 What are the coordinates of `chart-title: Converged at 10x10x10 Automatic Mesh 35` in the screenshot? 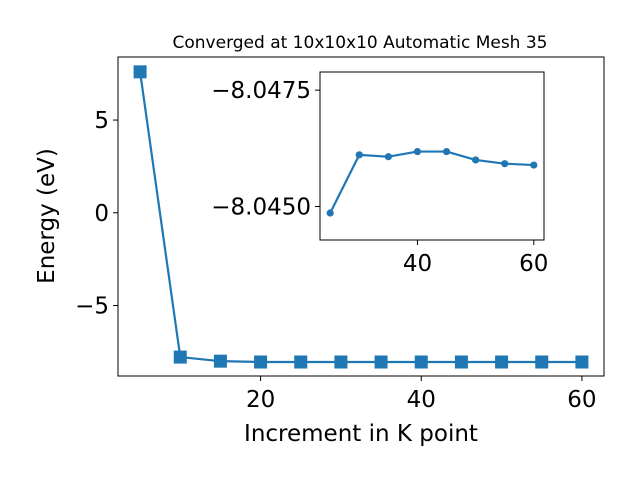 It's located at (360, 43).